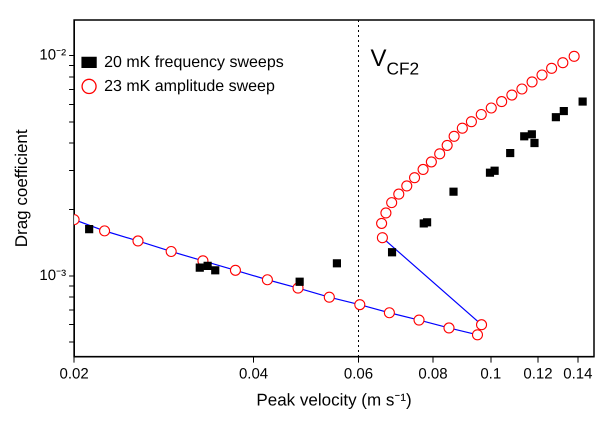 The width and height of the screenshot is (610, 423). What do you see at coordinates (189, 86) in the screenshot?
I see `legend-label: 23 mK amplitude sweep` at bounding box center [189, 86].